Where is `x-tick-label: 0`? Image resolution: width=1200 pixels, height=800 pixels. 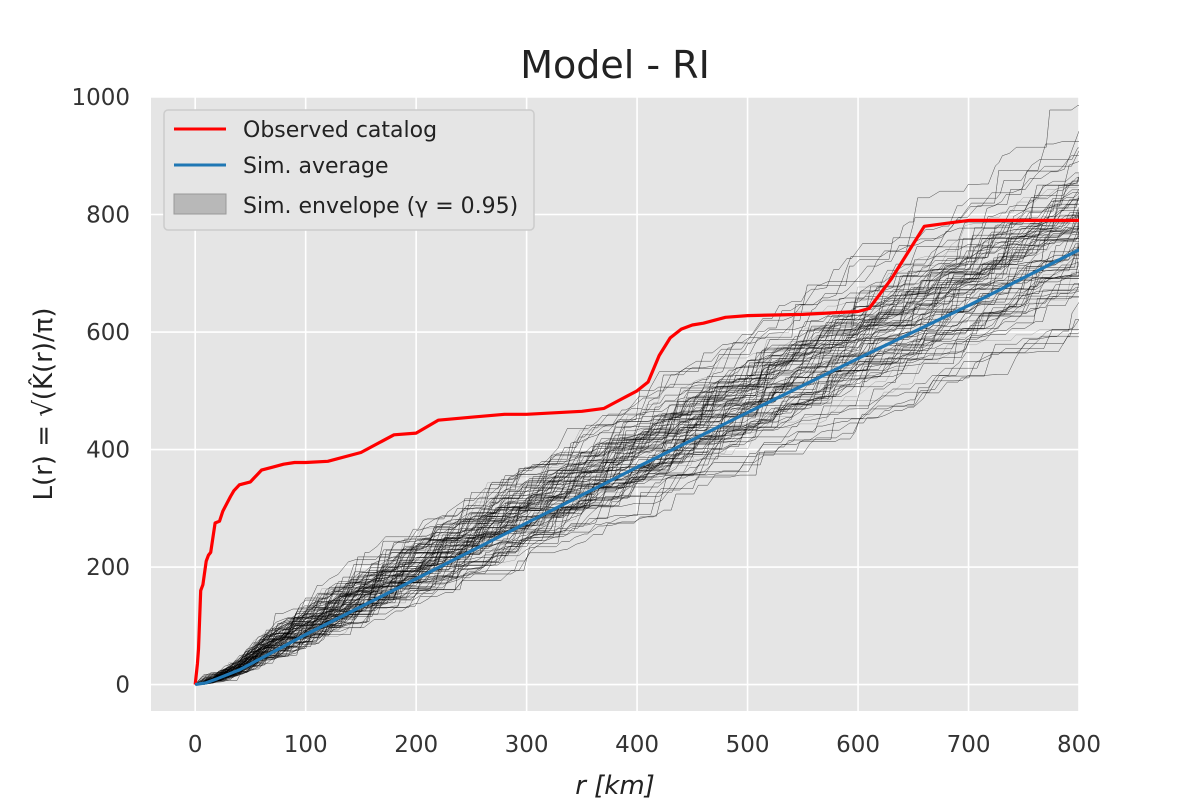
x-tick-label: 0 is located at coordinates (195, 745).